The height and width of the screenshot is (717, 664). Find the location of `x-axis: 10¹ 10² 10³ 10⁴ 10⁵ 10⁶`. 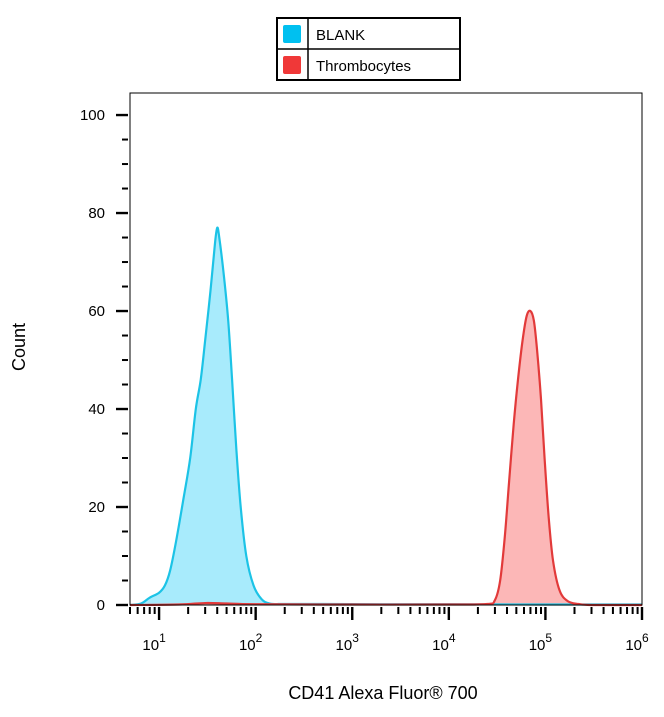

x-axis: 10¹ 10² 10³ 10⁴ 10⁵ 10⁶ is located at coordinates (389, 630).